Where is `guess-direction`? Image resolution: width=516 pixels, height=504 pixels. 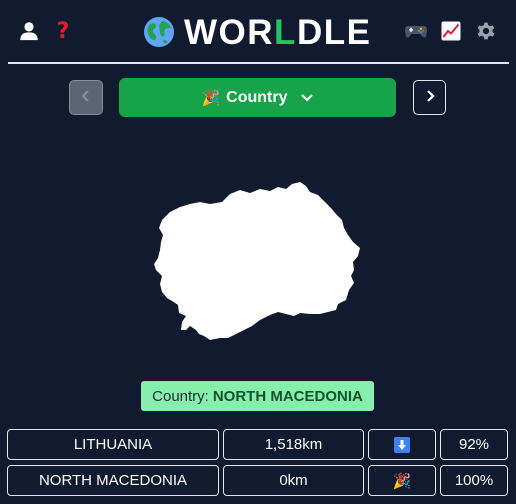
guess-direction is located at coordinates (402, 444).